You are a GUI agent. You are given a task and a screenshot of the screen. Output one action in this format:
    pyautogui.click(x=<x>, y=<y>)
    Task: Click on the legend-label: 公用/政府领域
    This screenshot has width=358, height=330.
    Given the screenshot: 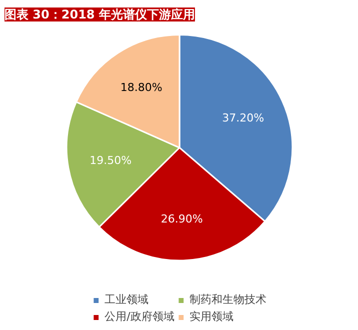 What is the action you would take?
    pyautogui.click(x=139, y=316)
    